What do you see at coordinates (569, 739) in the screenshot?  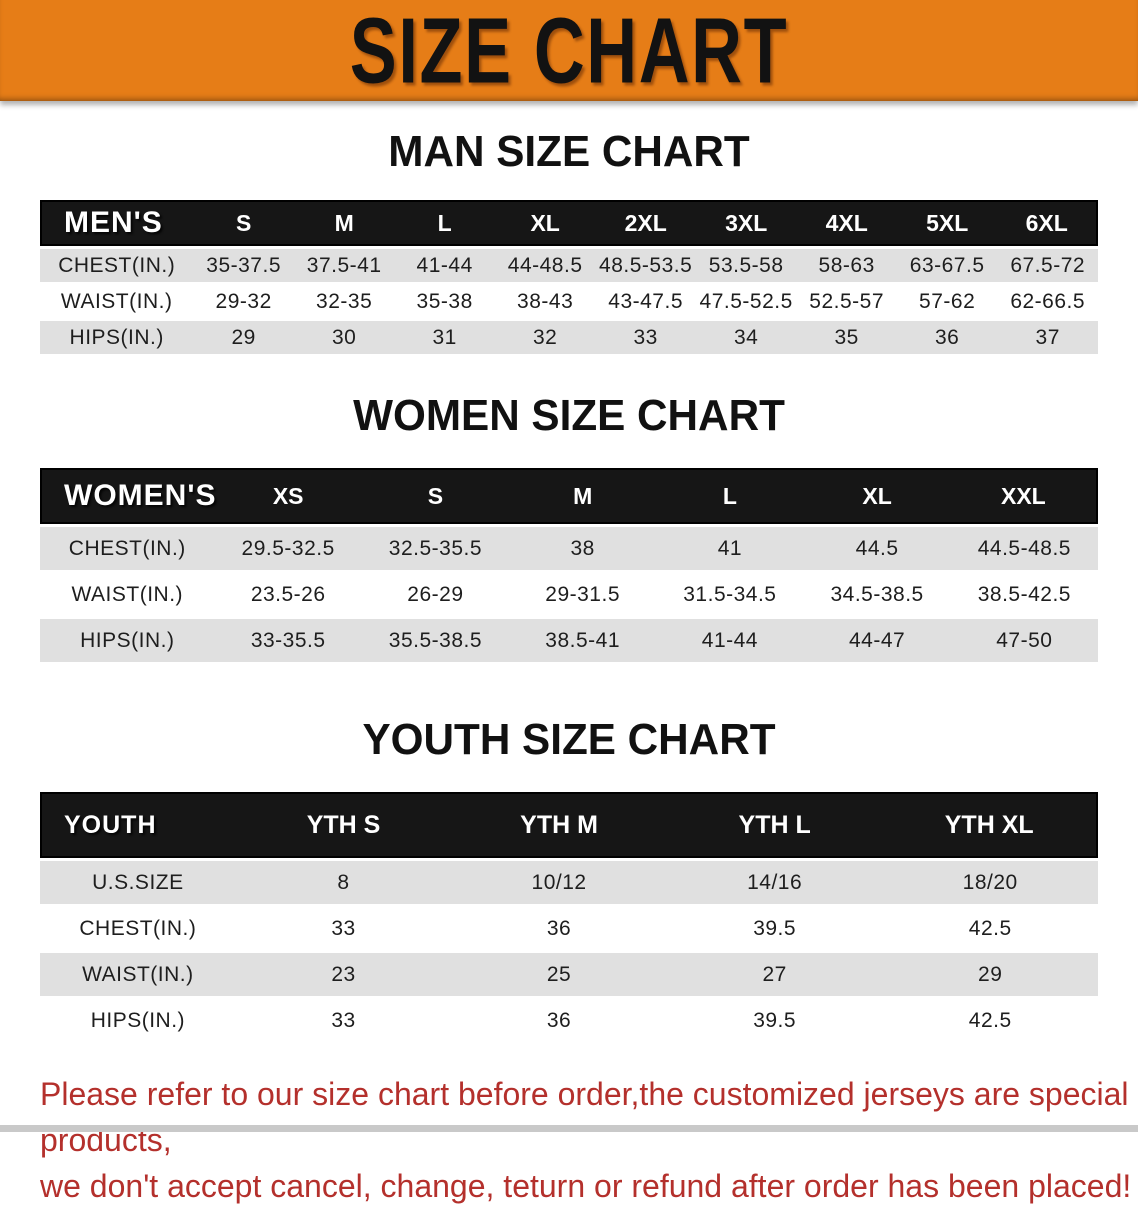 I see `section-heading: YOUTH SIZE CHART` at bounding box center [569, 739].